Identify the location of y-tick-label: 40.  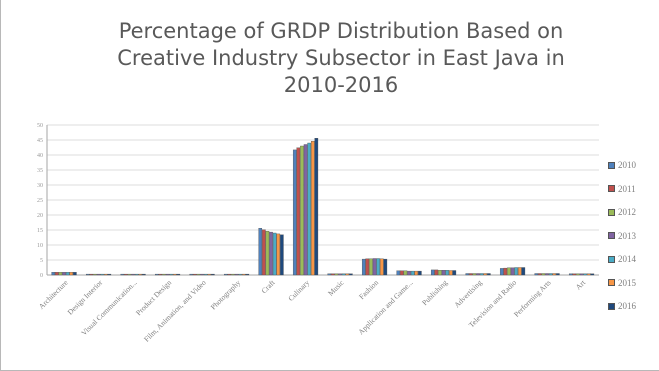
(40, 156).